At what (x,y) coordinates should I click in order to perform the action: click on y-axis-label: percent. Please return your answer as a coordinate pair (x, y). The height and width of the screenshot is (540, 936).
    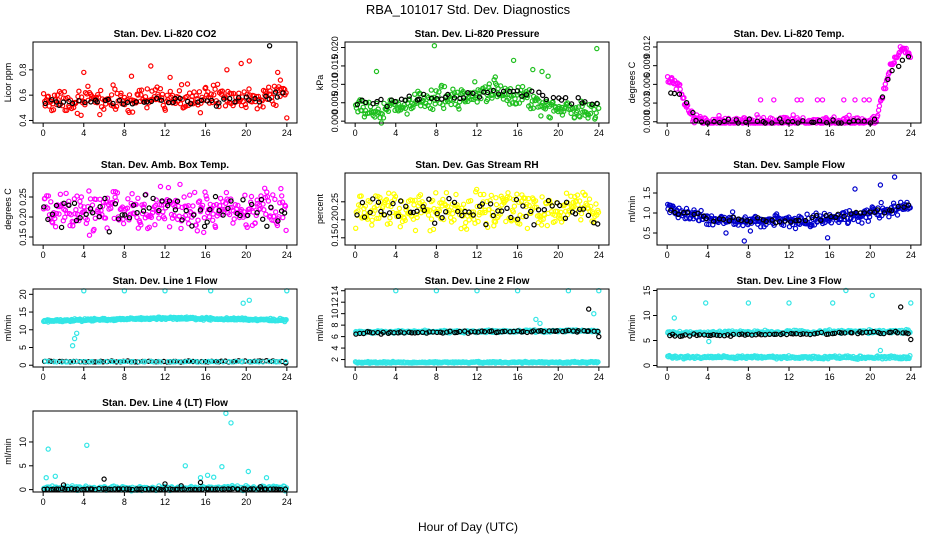
    Looking at the image, I should click on (320, 208).